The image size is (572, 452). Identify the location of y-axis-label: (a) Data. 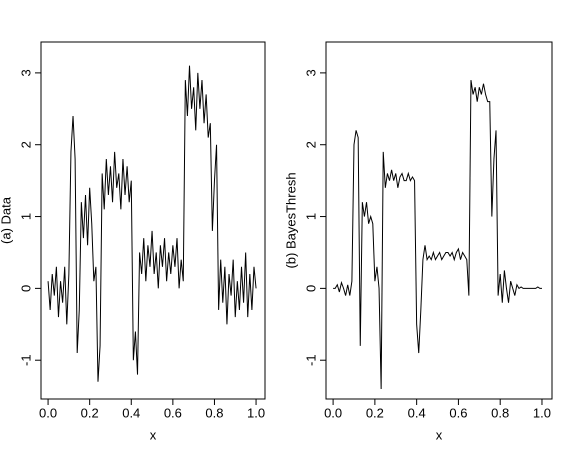
(6, 220).